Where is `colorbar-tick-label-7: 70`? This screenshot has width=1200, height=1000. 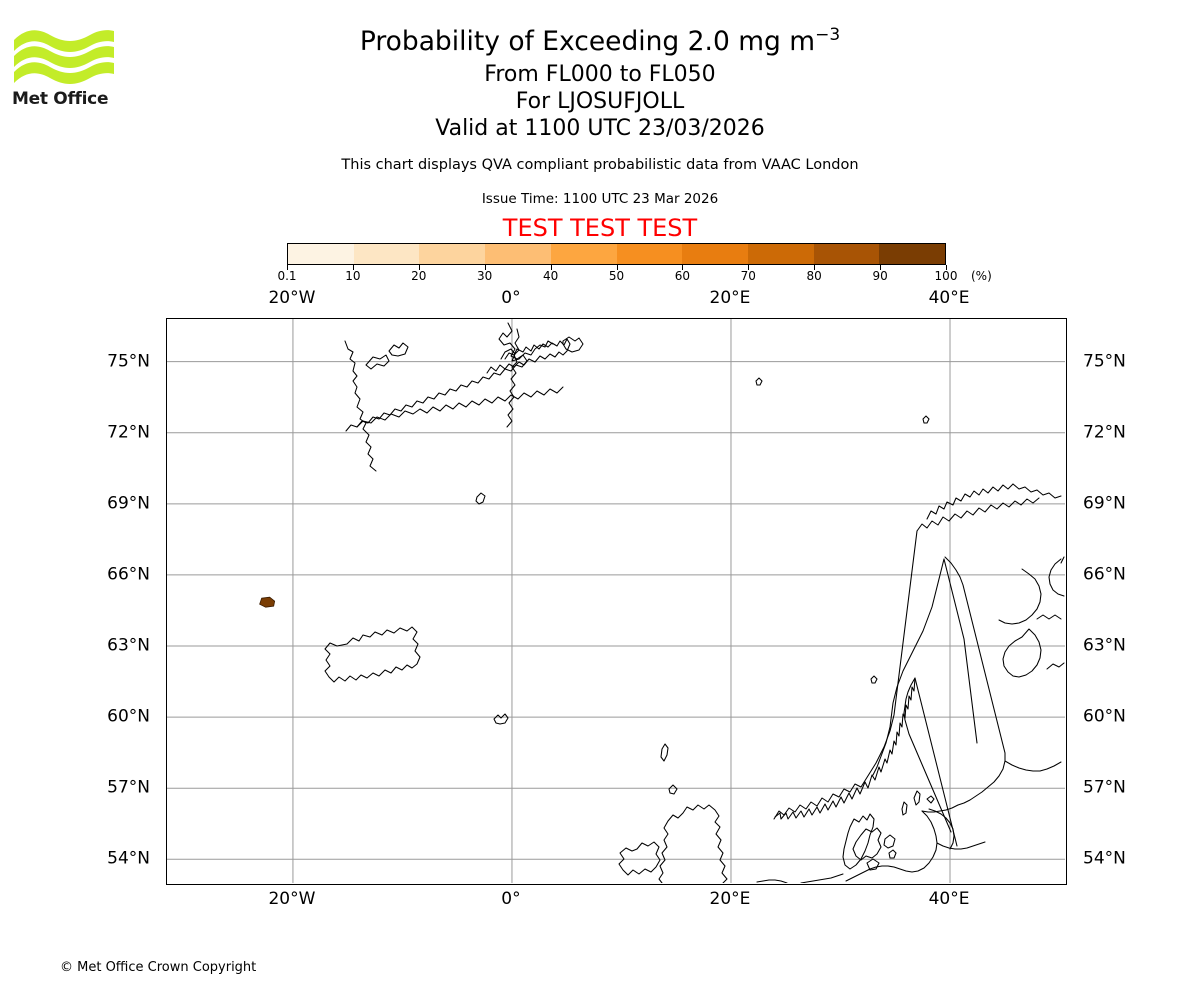
colorbar-tick-label-7: 70 is located at coordinates (748, 276).